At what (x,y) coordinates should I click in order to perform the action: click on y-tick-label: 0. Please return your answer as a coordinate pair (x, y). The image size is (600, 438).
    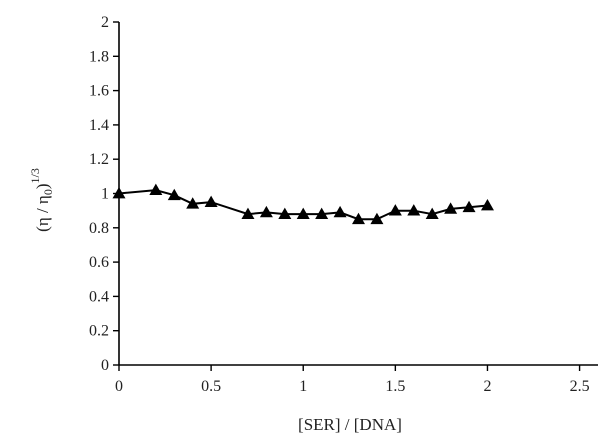
    Looking at the image, I should click on (105, 365).